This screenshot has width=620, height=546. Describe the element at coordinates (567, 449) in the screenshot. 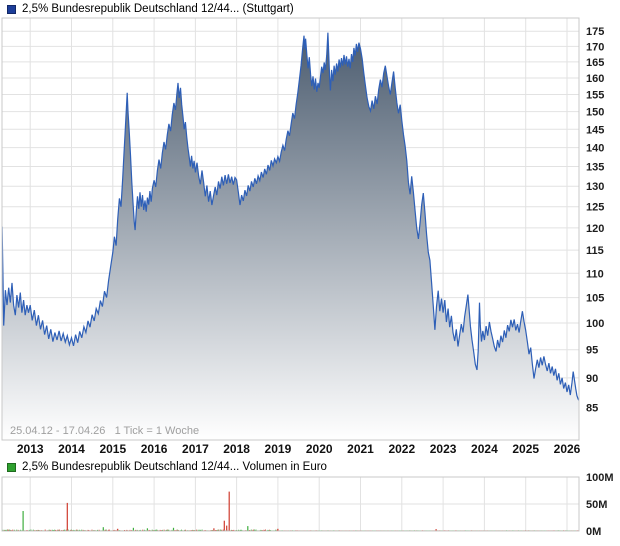

I see `year-axis-tick: 2026` at that location.